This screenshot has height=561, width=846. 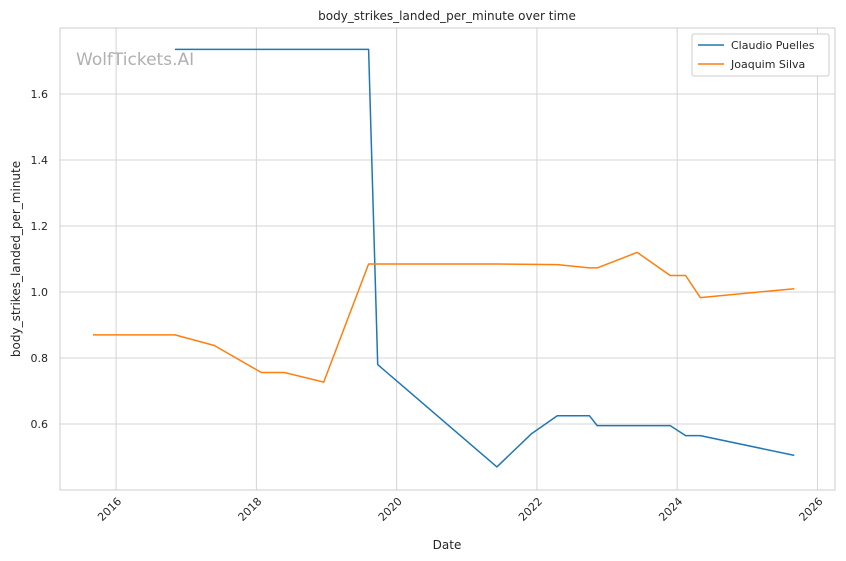 What do you see at coordinates (773, 45) in the screenshot?
I see `legend-label-0: Claudio Puelles` at bounding box center [773, 45].